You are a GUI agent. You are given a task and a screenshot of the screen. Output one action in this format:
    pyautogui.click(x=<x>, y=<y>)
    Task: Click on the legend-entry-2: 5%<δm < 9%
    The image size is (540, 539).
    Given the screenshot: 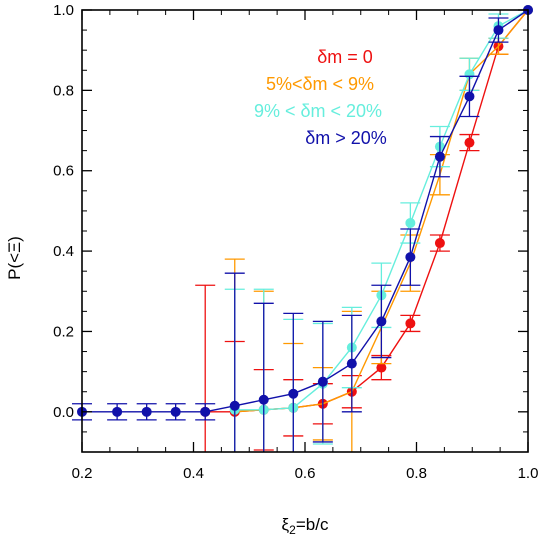 What is the action you would take?
    pyautogui.click(x=320, y=84)
    